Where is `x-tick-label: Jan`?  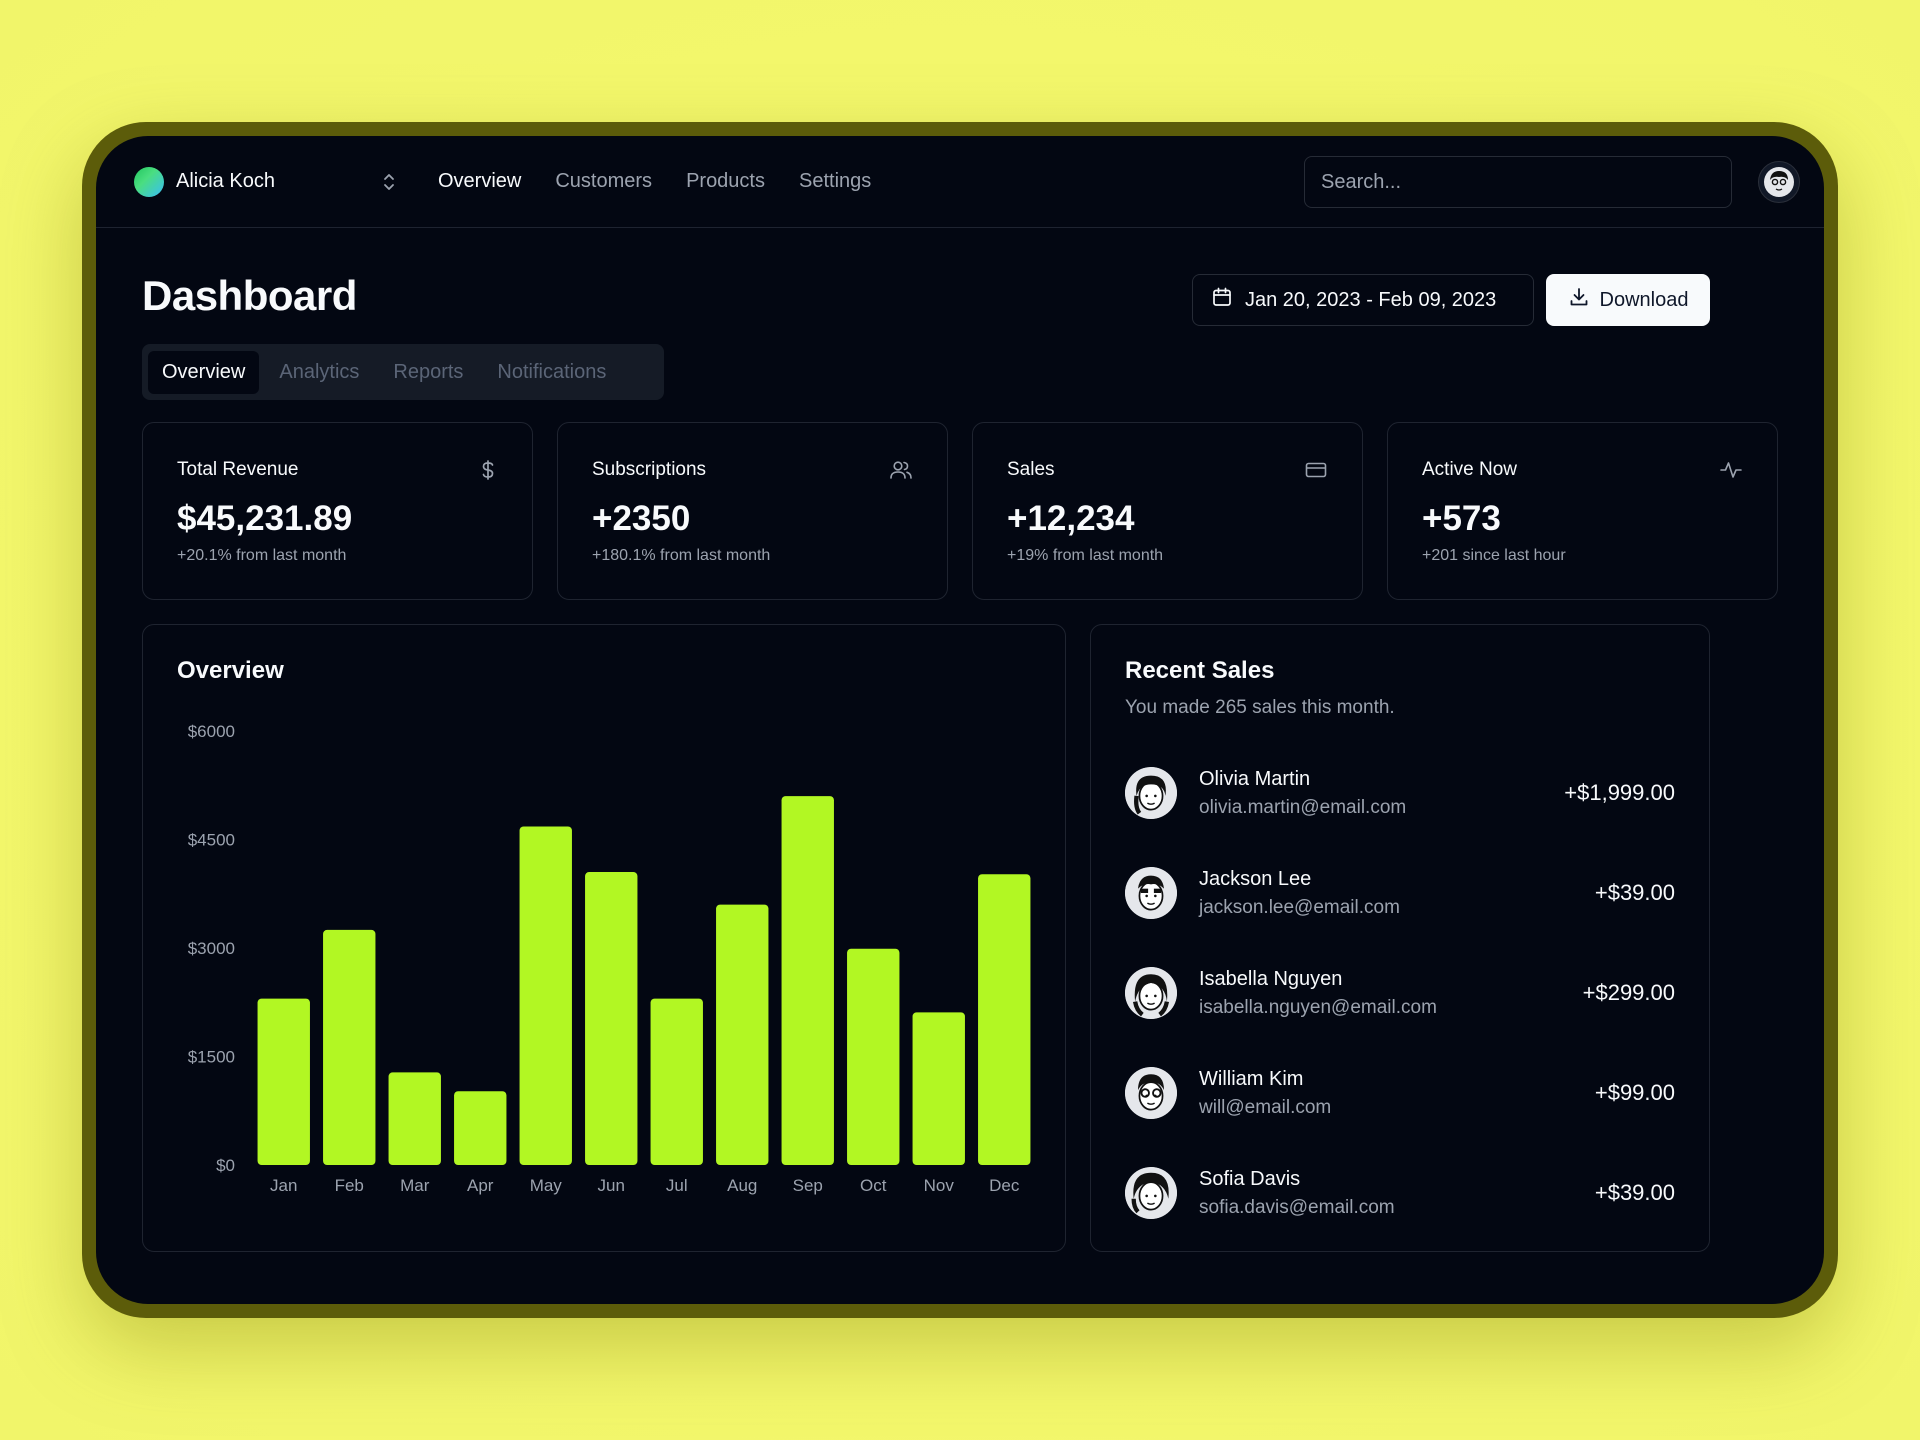
x-tick-label: Jan is located at coordinates (283, 1185).